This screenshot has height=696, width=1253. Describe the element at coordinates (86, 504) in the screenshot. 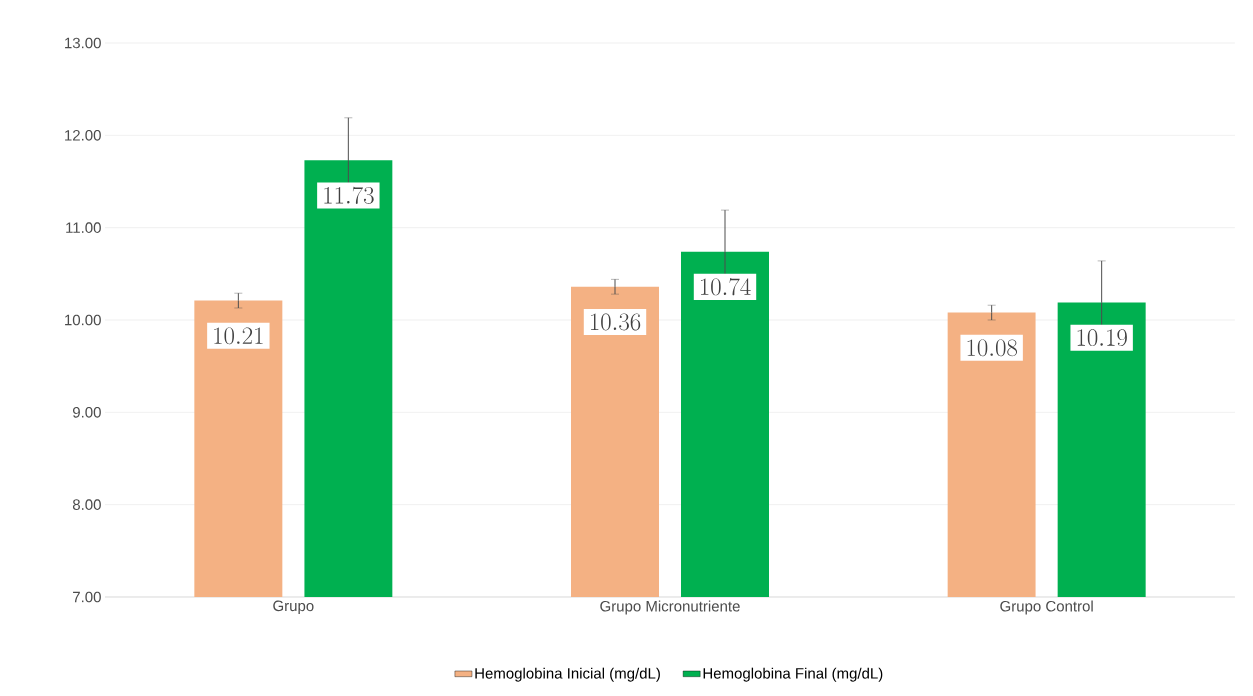

I see `y-tick-label: 8.00` at that location.